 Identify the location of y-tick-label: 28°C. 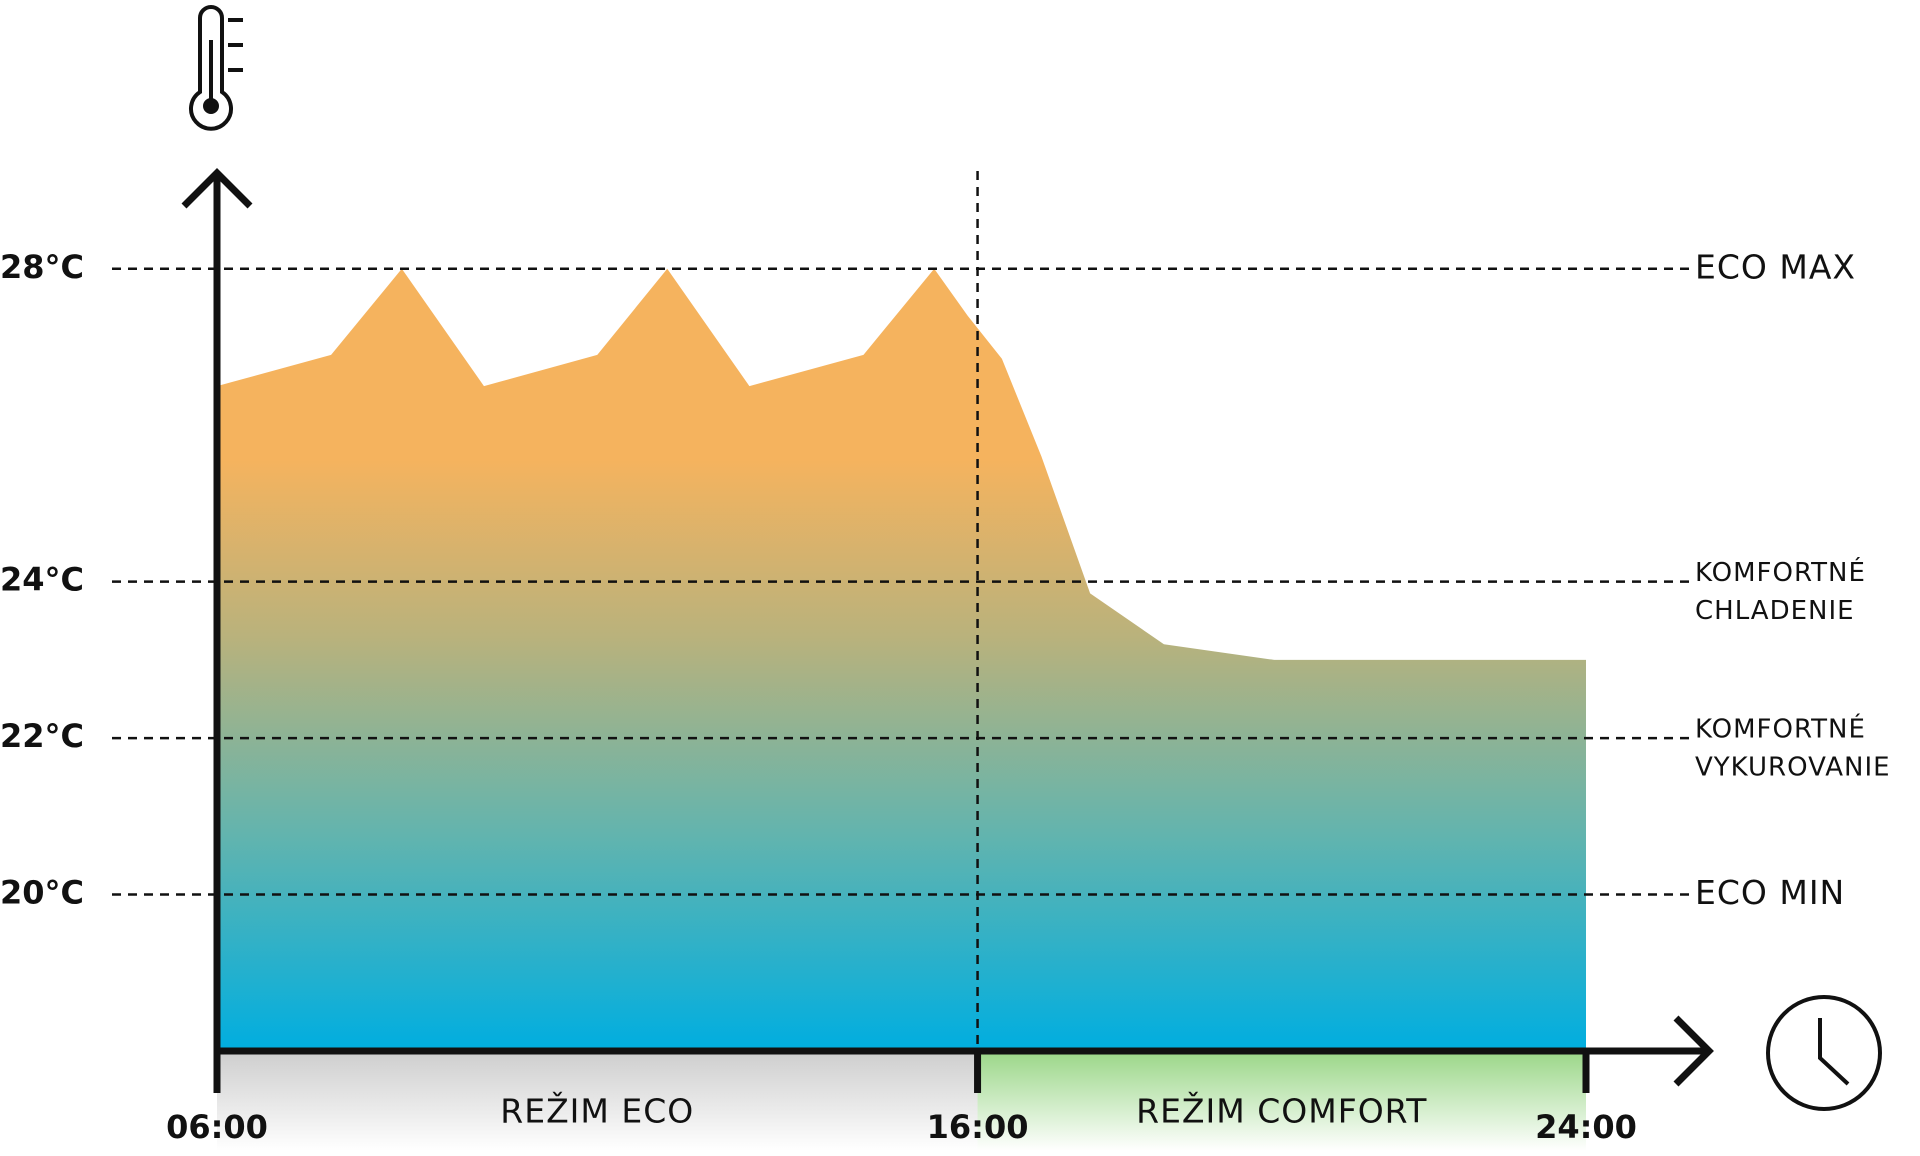
(42, 267).